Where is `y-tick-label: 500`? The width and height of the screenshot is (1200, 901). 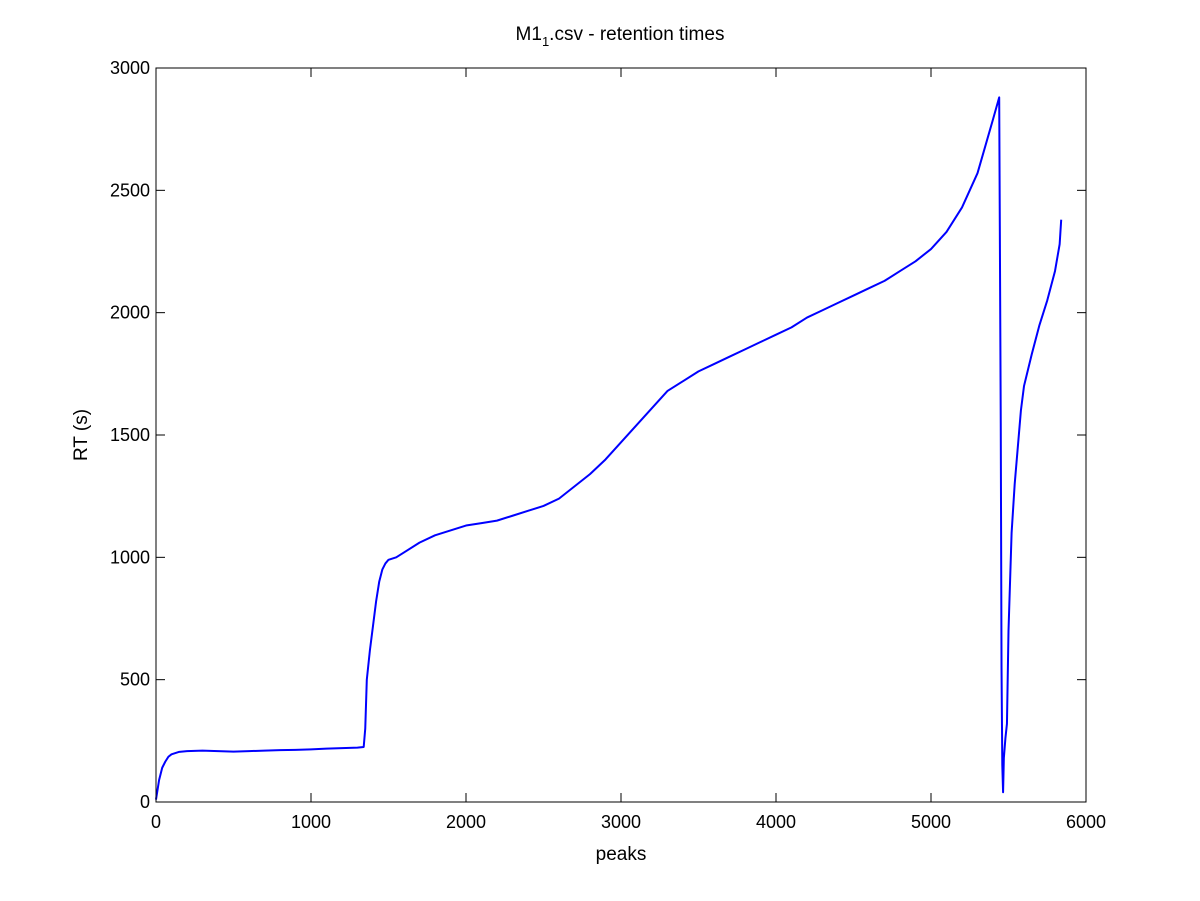 y-tick-label: 500 is located at coordinates (135, 680).